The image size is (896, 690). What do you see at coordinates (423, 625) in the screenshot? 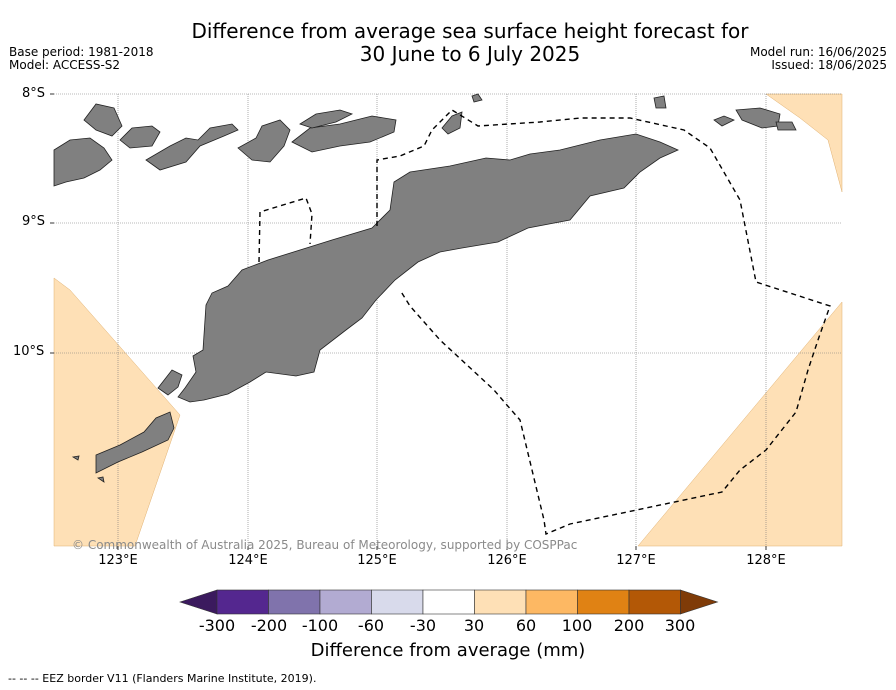
I see `colorbar-tick-label: -30` at bounding box center [423, 625].